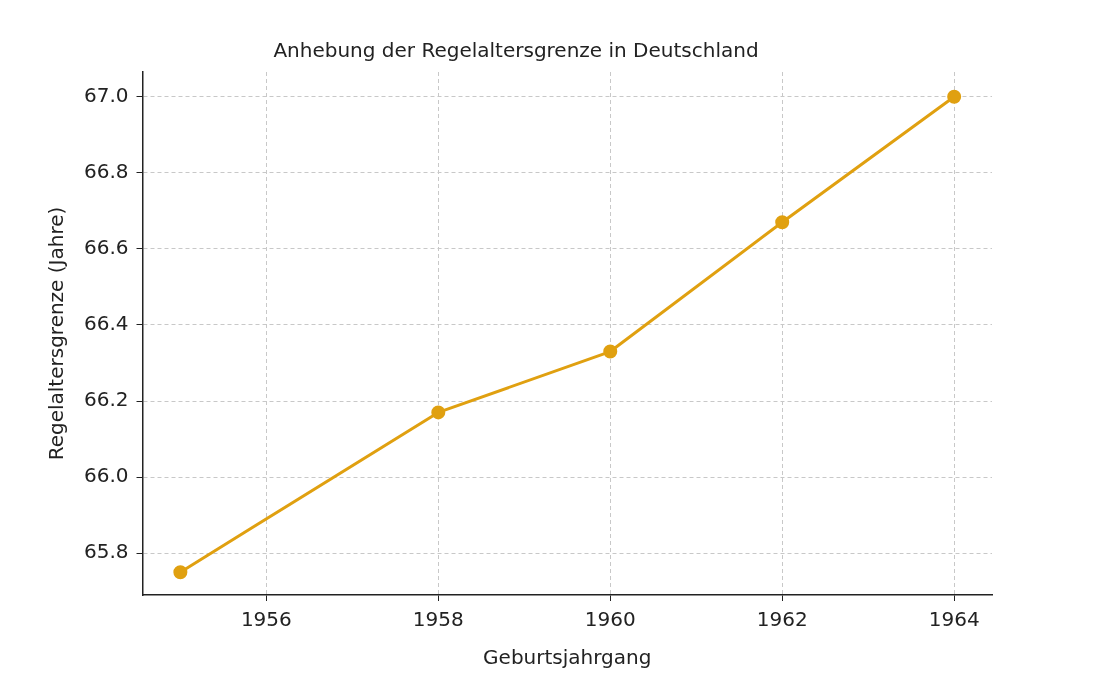  Describe the element at coordinates (266, 619) in the screenshot. I see `x-tick-label: 1956` at that location.